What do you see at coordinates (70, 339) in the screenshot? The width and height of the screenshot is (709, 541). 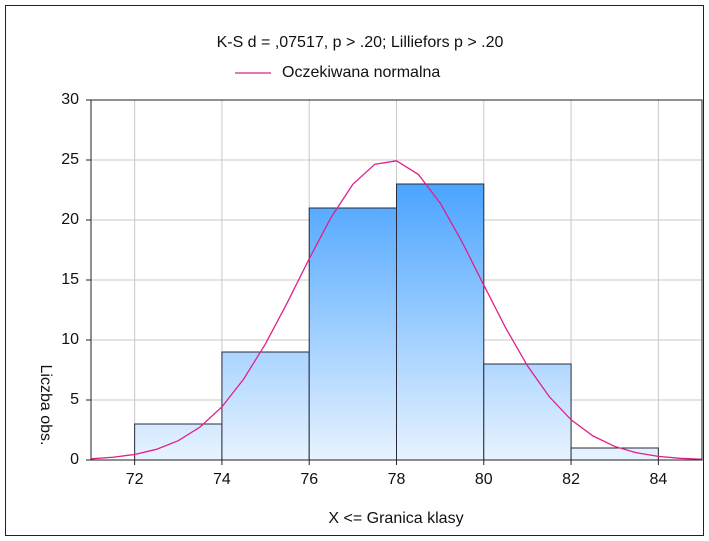 I see `y-tick-label: 10` at bounding box center [70, 339].